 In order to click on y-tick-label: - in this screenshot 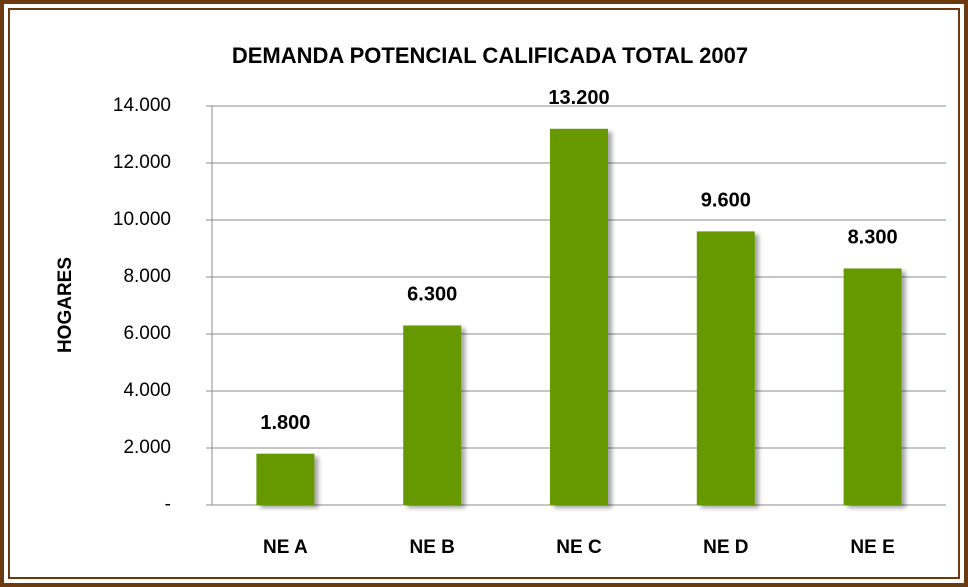, I will do `click(168, 504)`.